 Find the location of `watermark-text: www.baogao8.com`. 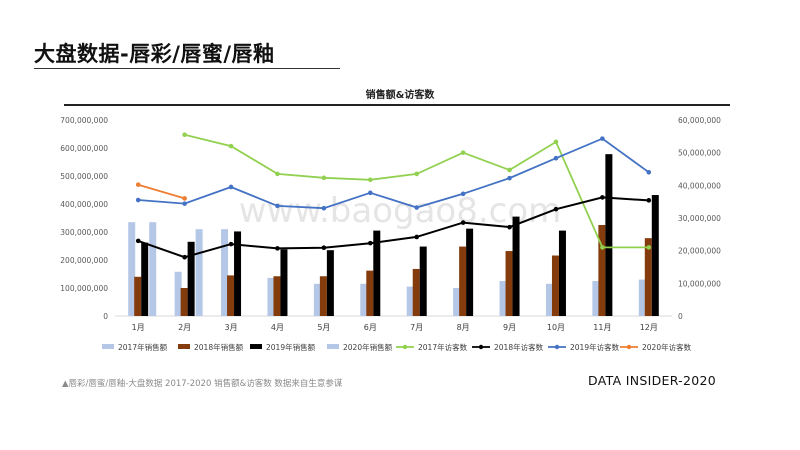

watermark-text: www.baogao8.com is located at coordinates (400, 211).